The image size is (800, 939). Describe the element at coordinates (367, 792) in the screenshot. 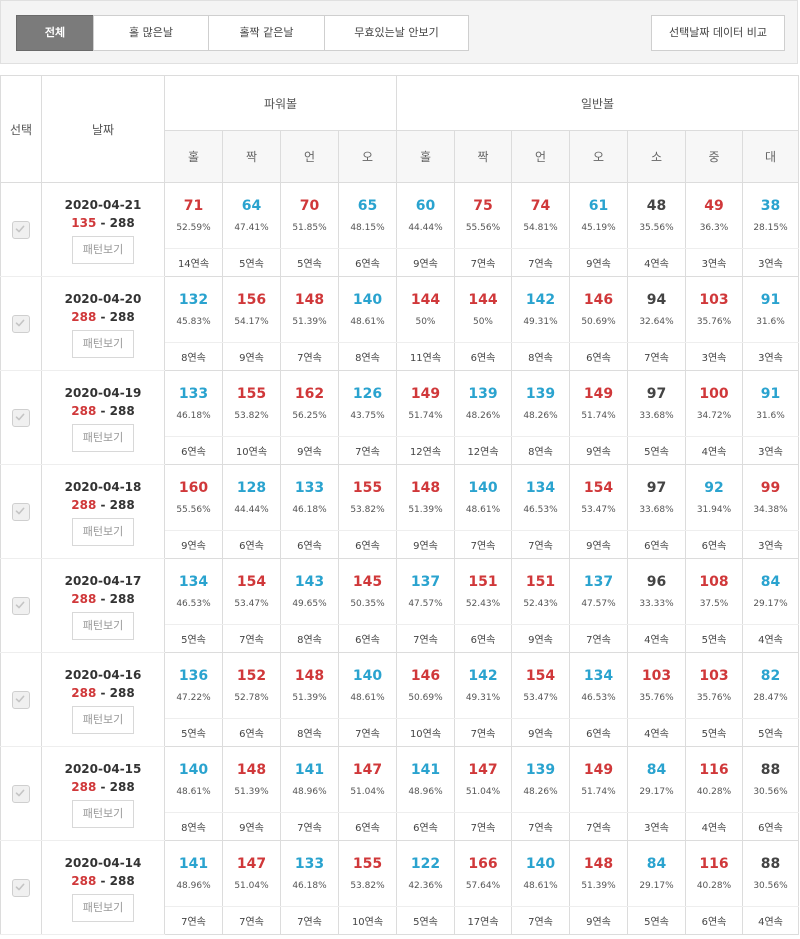

I see `stat-percent: 51.04%` at that location.